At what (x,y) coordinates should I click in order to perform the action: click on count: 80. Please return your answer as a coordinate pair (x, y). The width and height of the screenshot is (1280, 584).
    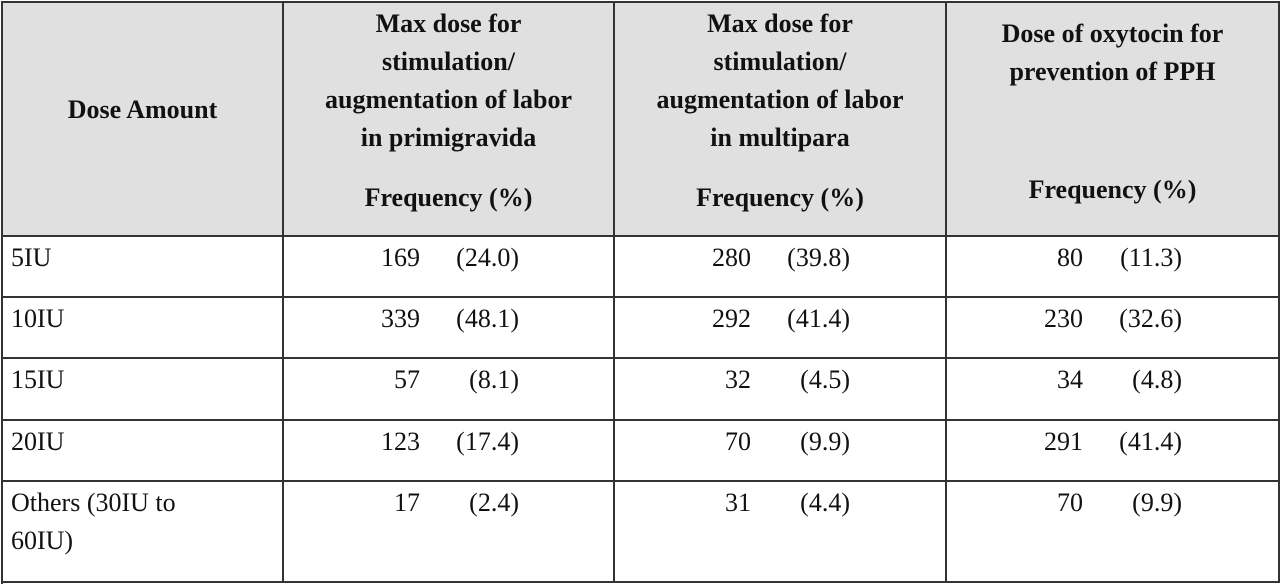
    Looking at the image, I should click on (1070, 257).